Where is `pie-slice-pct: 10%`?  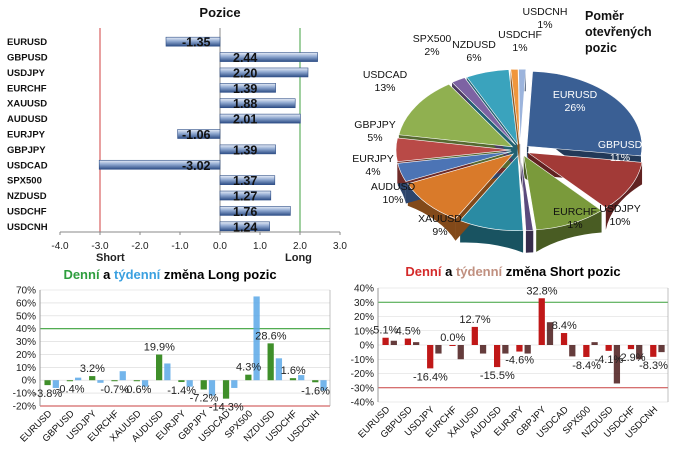 pie-slice-pct: 10% is located at coordinates (619, 222).